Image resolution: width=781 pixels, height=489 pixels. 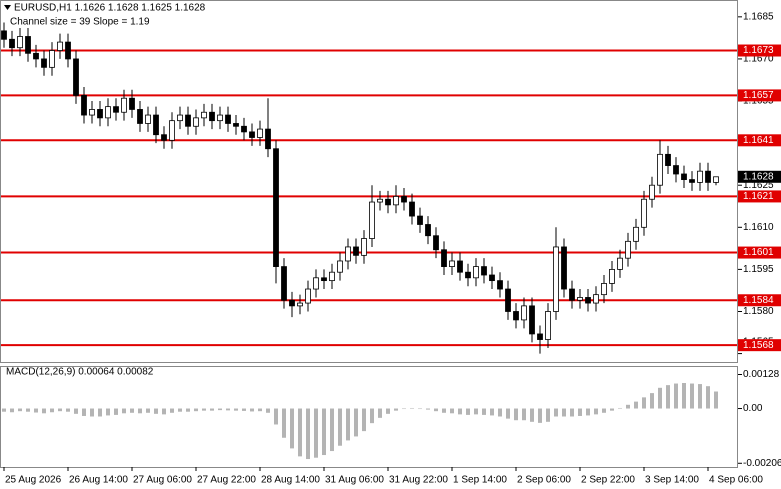 What do you see at coordinates (354, 480) in the screenshot?
I see `x-tick-label: 31 Aug 06:00` at bounding box center [354, 480].